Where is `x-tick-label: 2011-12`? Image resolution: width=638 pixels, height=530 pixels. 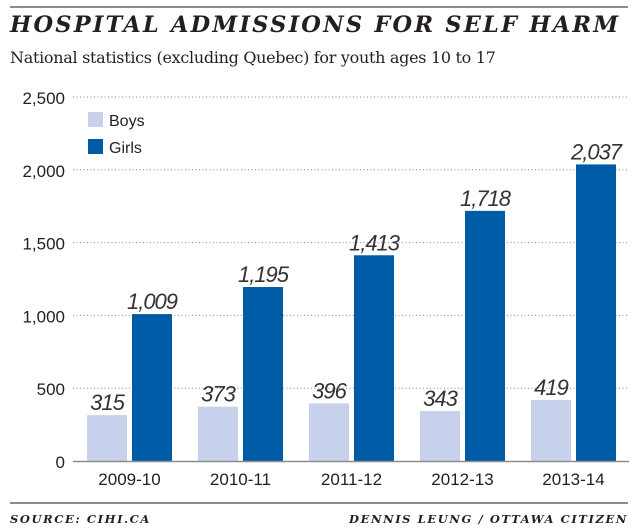
x-tick-label: 2011-12 is located at coordinates (351, 479).